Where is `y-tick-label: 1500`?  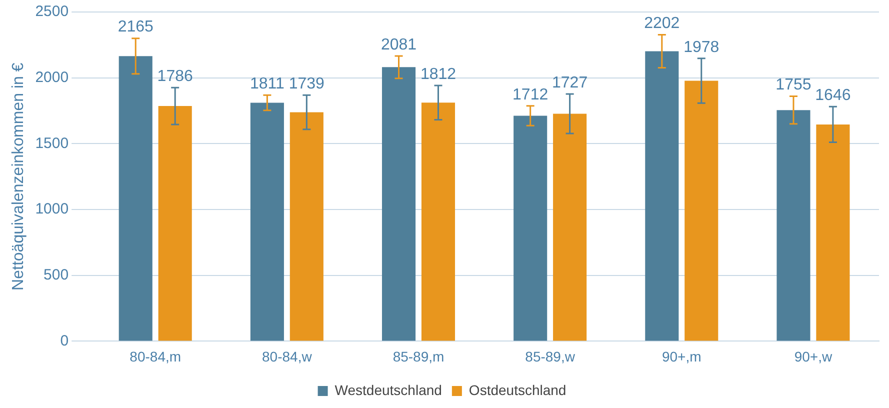
y-tick-label: 1500 is located at coordinates (52, 143).